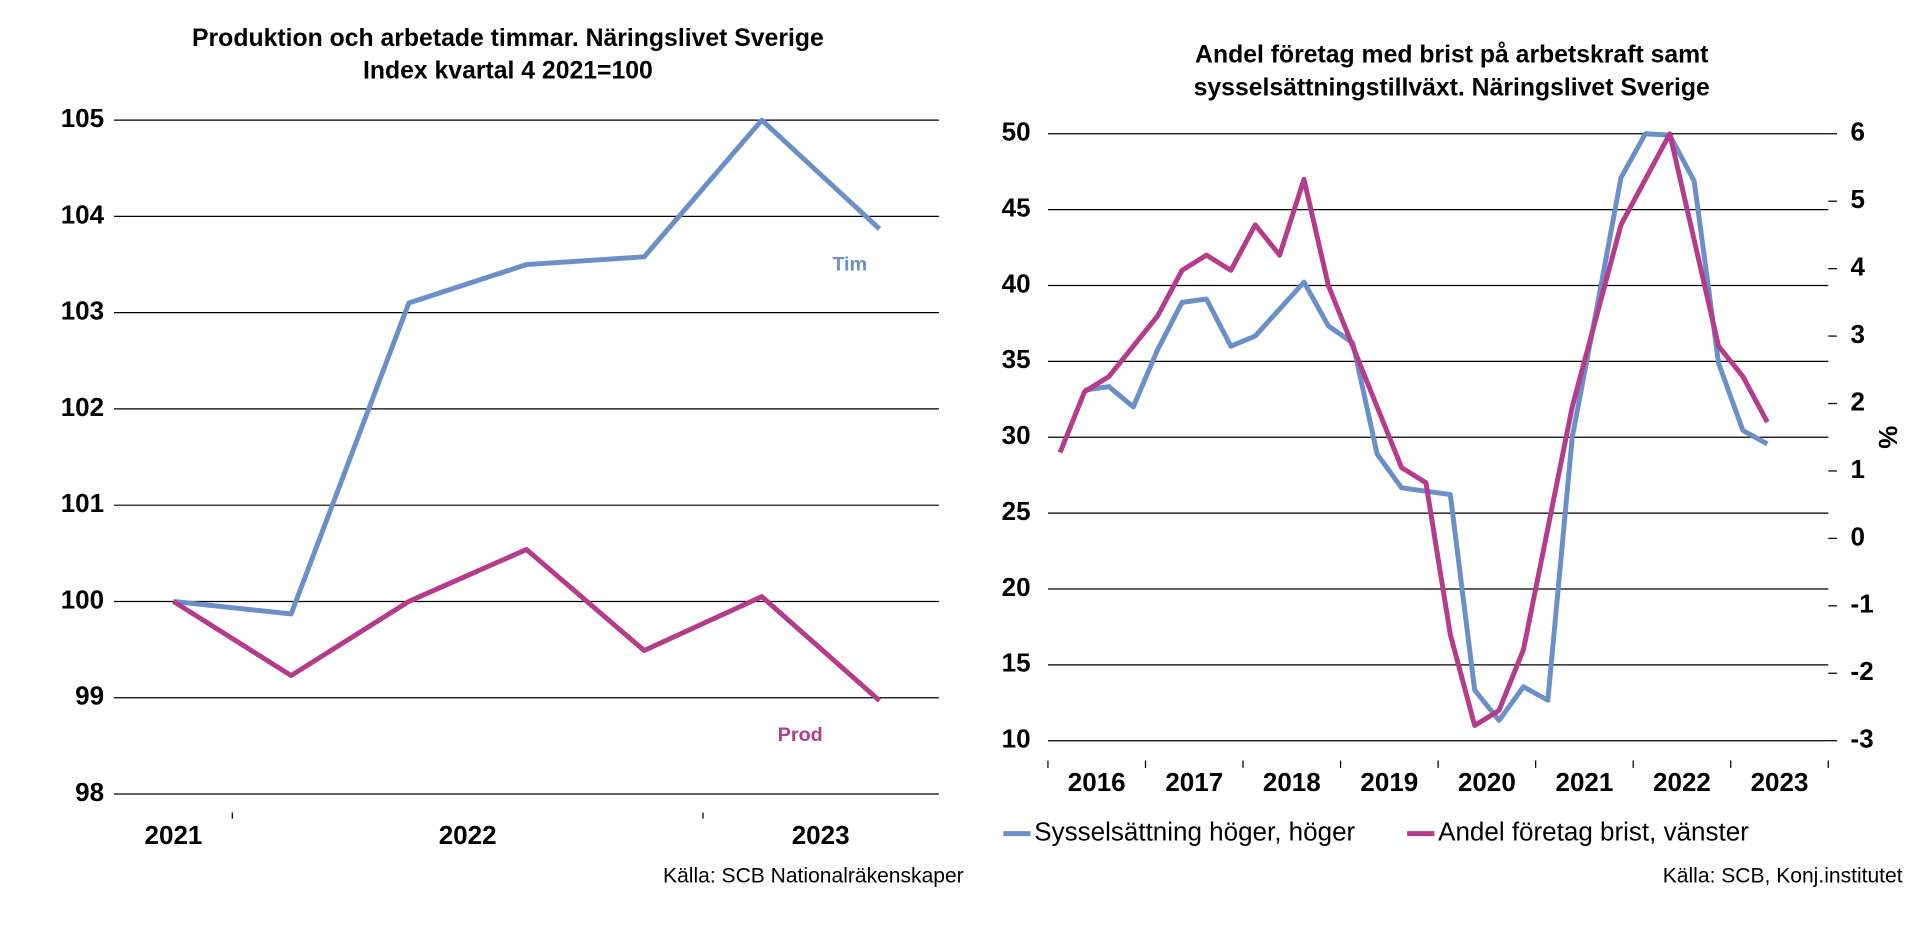 The image size is (1920, 926). Describe the element at coordinates (1016, 587) in the screenshot. I see `y-tick-label: 20` at that location.